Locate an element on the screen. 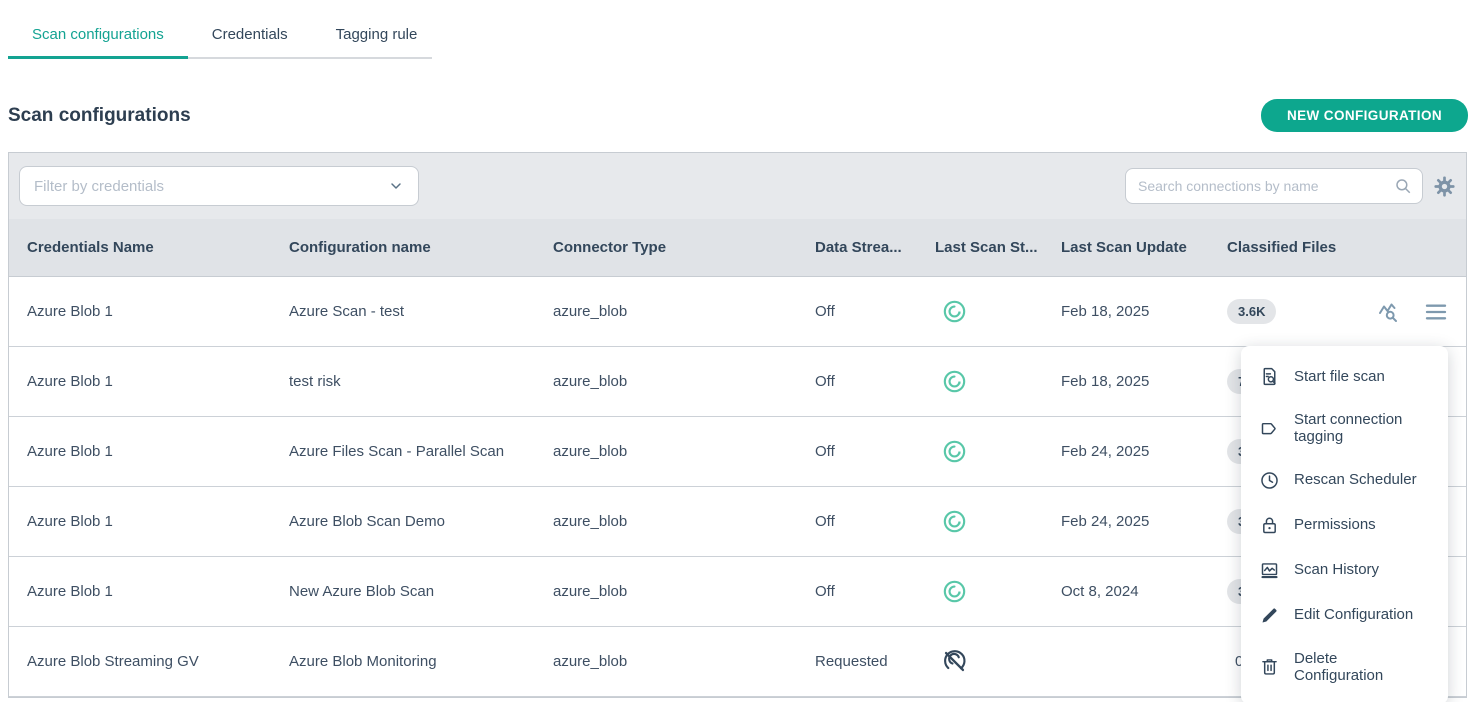  menu-item-label: Start file scan is located at coordinates (1339, 376).